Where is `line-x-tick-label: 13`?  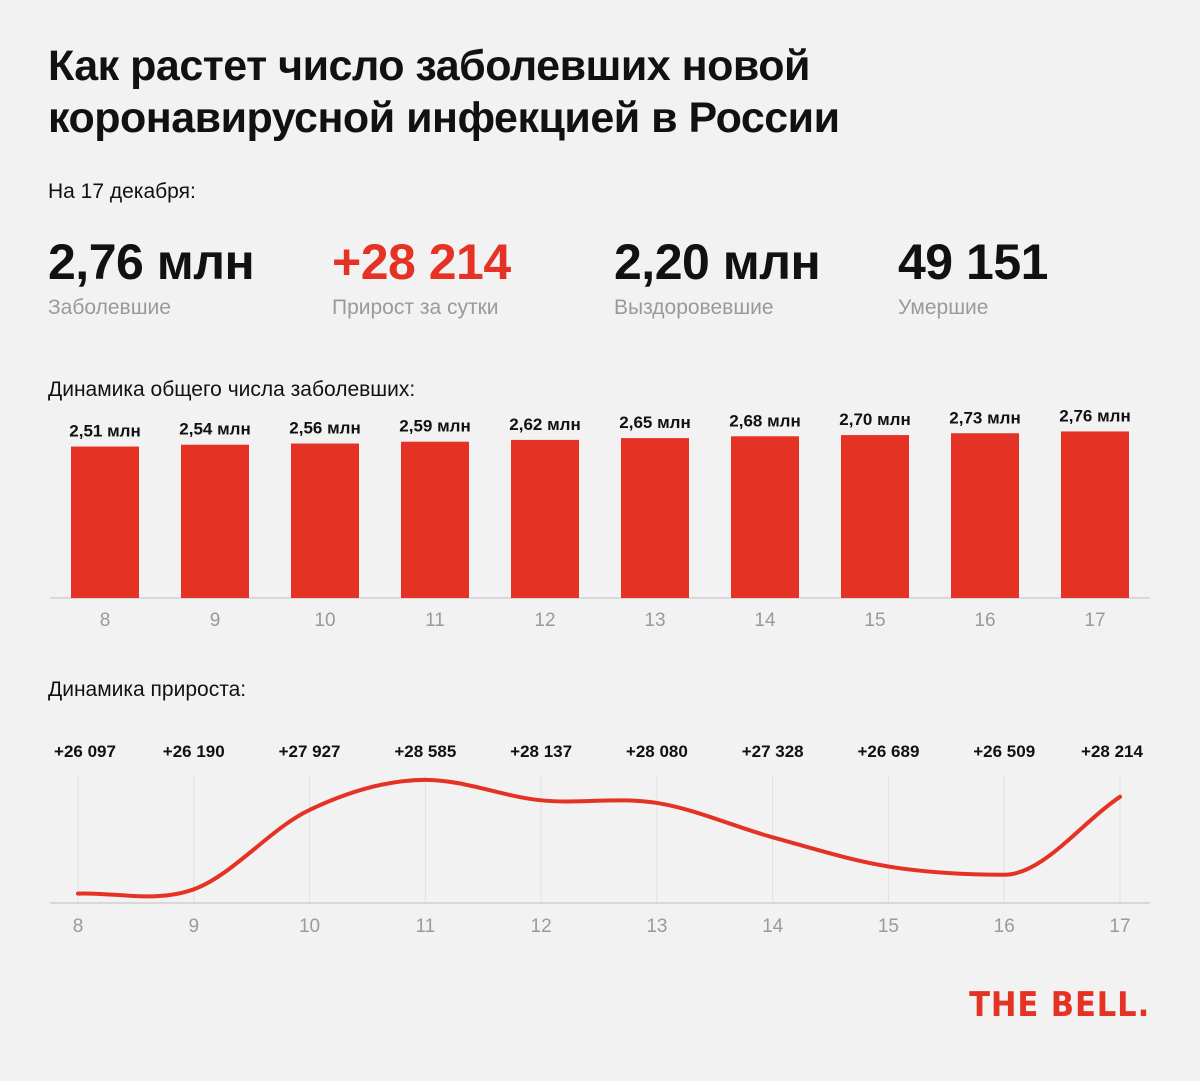 line-x-tick-label: 13 is located at coordinates (656, 926).